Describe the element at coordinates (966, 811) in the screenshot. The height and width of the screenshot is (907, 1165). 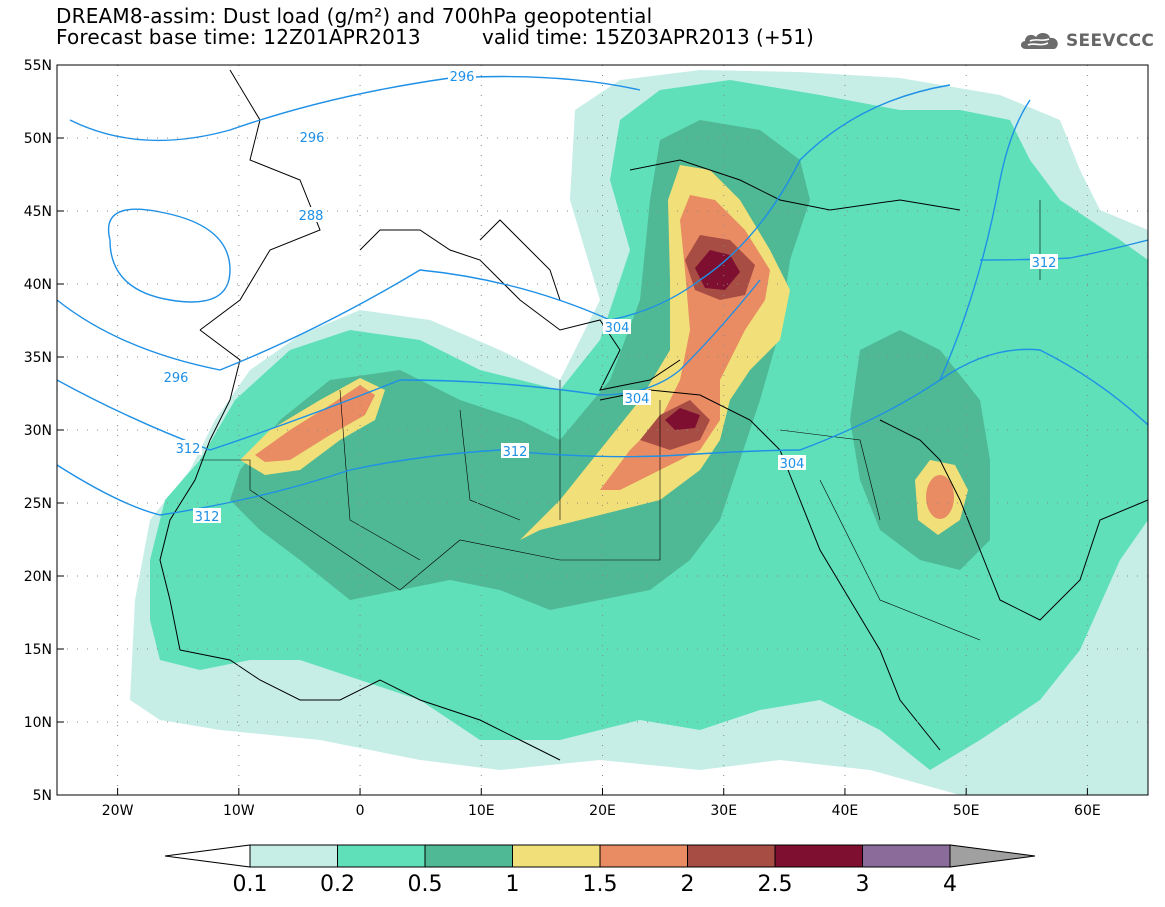
I see `lon-label-50e: 50E` at that location.